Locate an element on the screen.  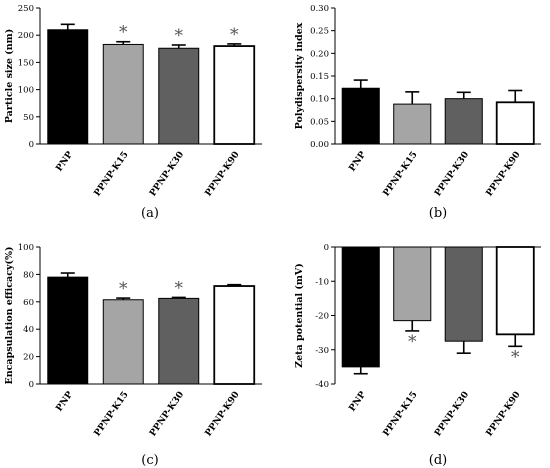
panel-d-bar-PPNP-K90 is located at coordinates (515, 291).